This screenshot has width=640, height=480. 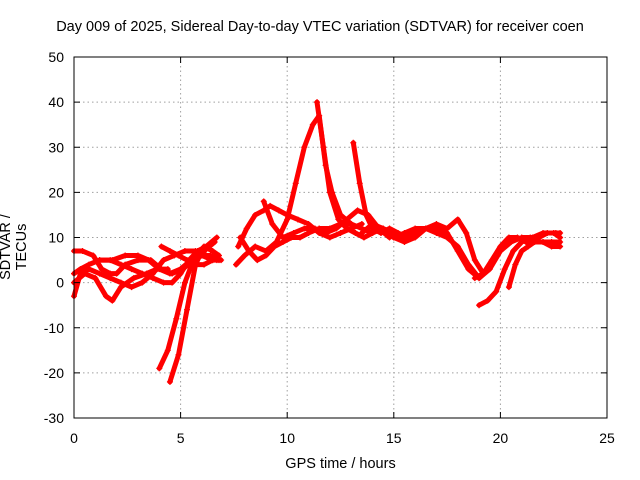 What do you see at coordinates (56, 238) in the screenshot?
I see `y-tick-label: 10` at bounding box center [56, 238].